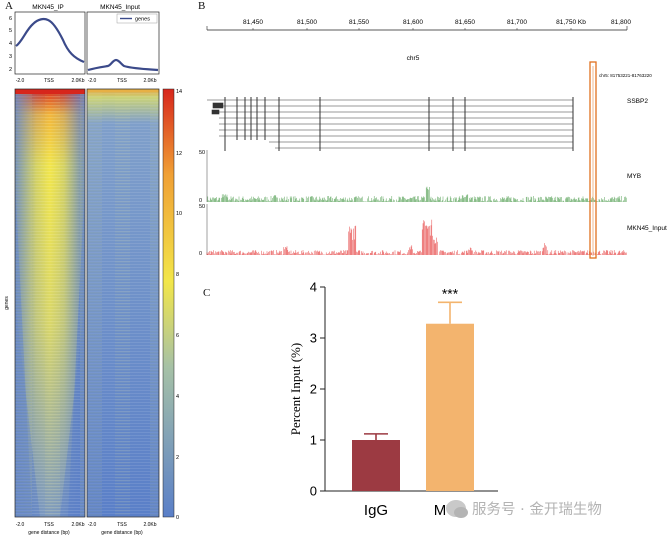 This screenshot has width=669, height=536. I want to click on hm2-xtick-minus2: -2.0, so click(92, 525).